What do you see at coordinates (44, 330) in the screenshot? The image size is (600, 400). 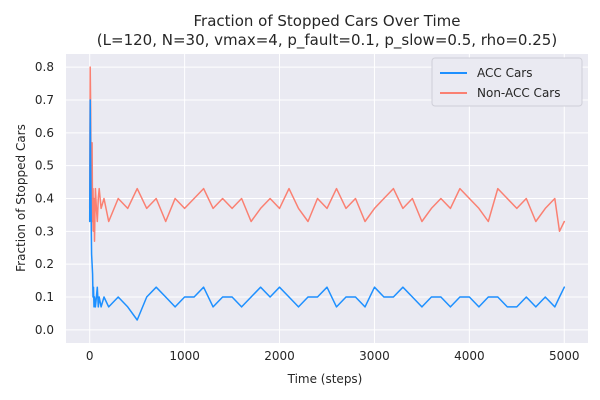 I see `y-tick-label: 0.0` at bounding box center [44, 330].